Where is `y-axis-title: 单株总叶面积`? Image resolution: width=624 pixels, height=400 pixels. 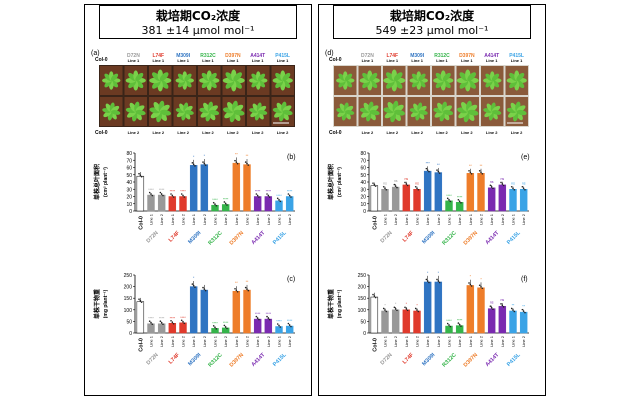
y-axis-title: 单株总叶面积 is located at coordinates (97, 182).